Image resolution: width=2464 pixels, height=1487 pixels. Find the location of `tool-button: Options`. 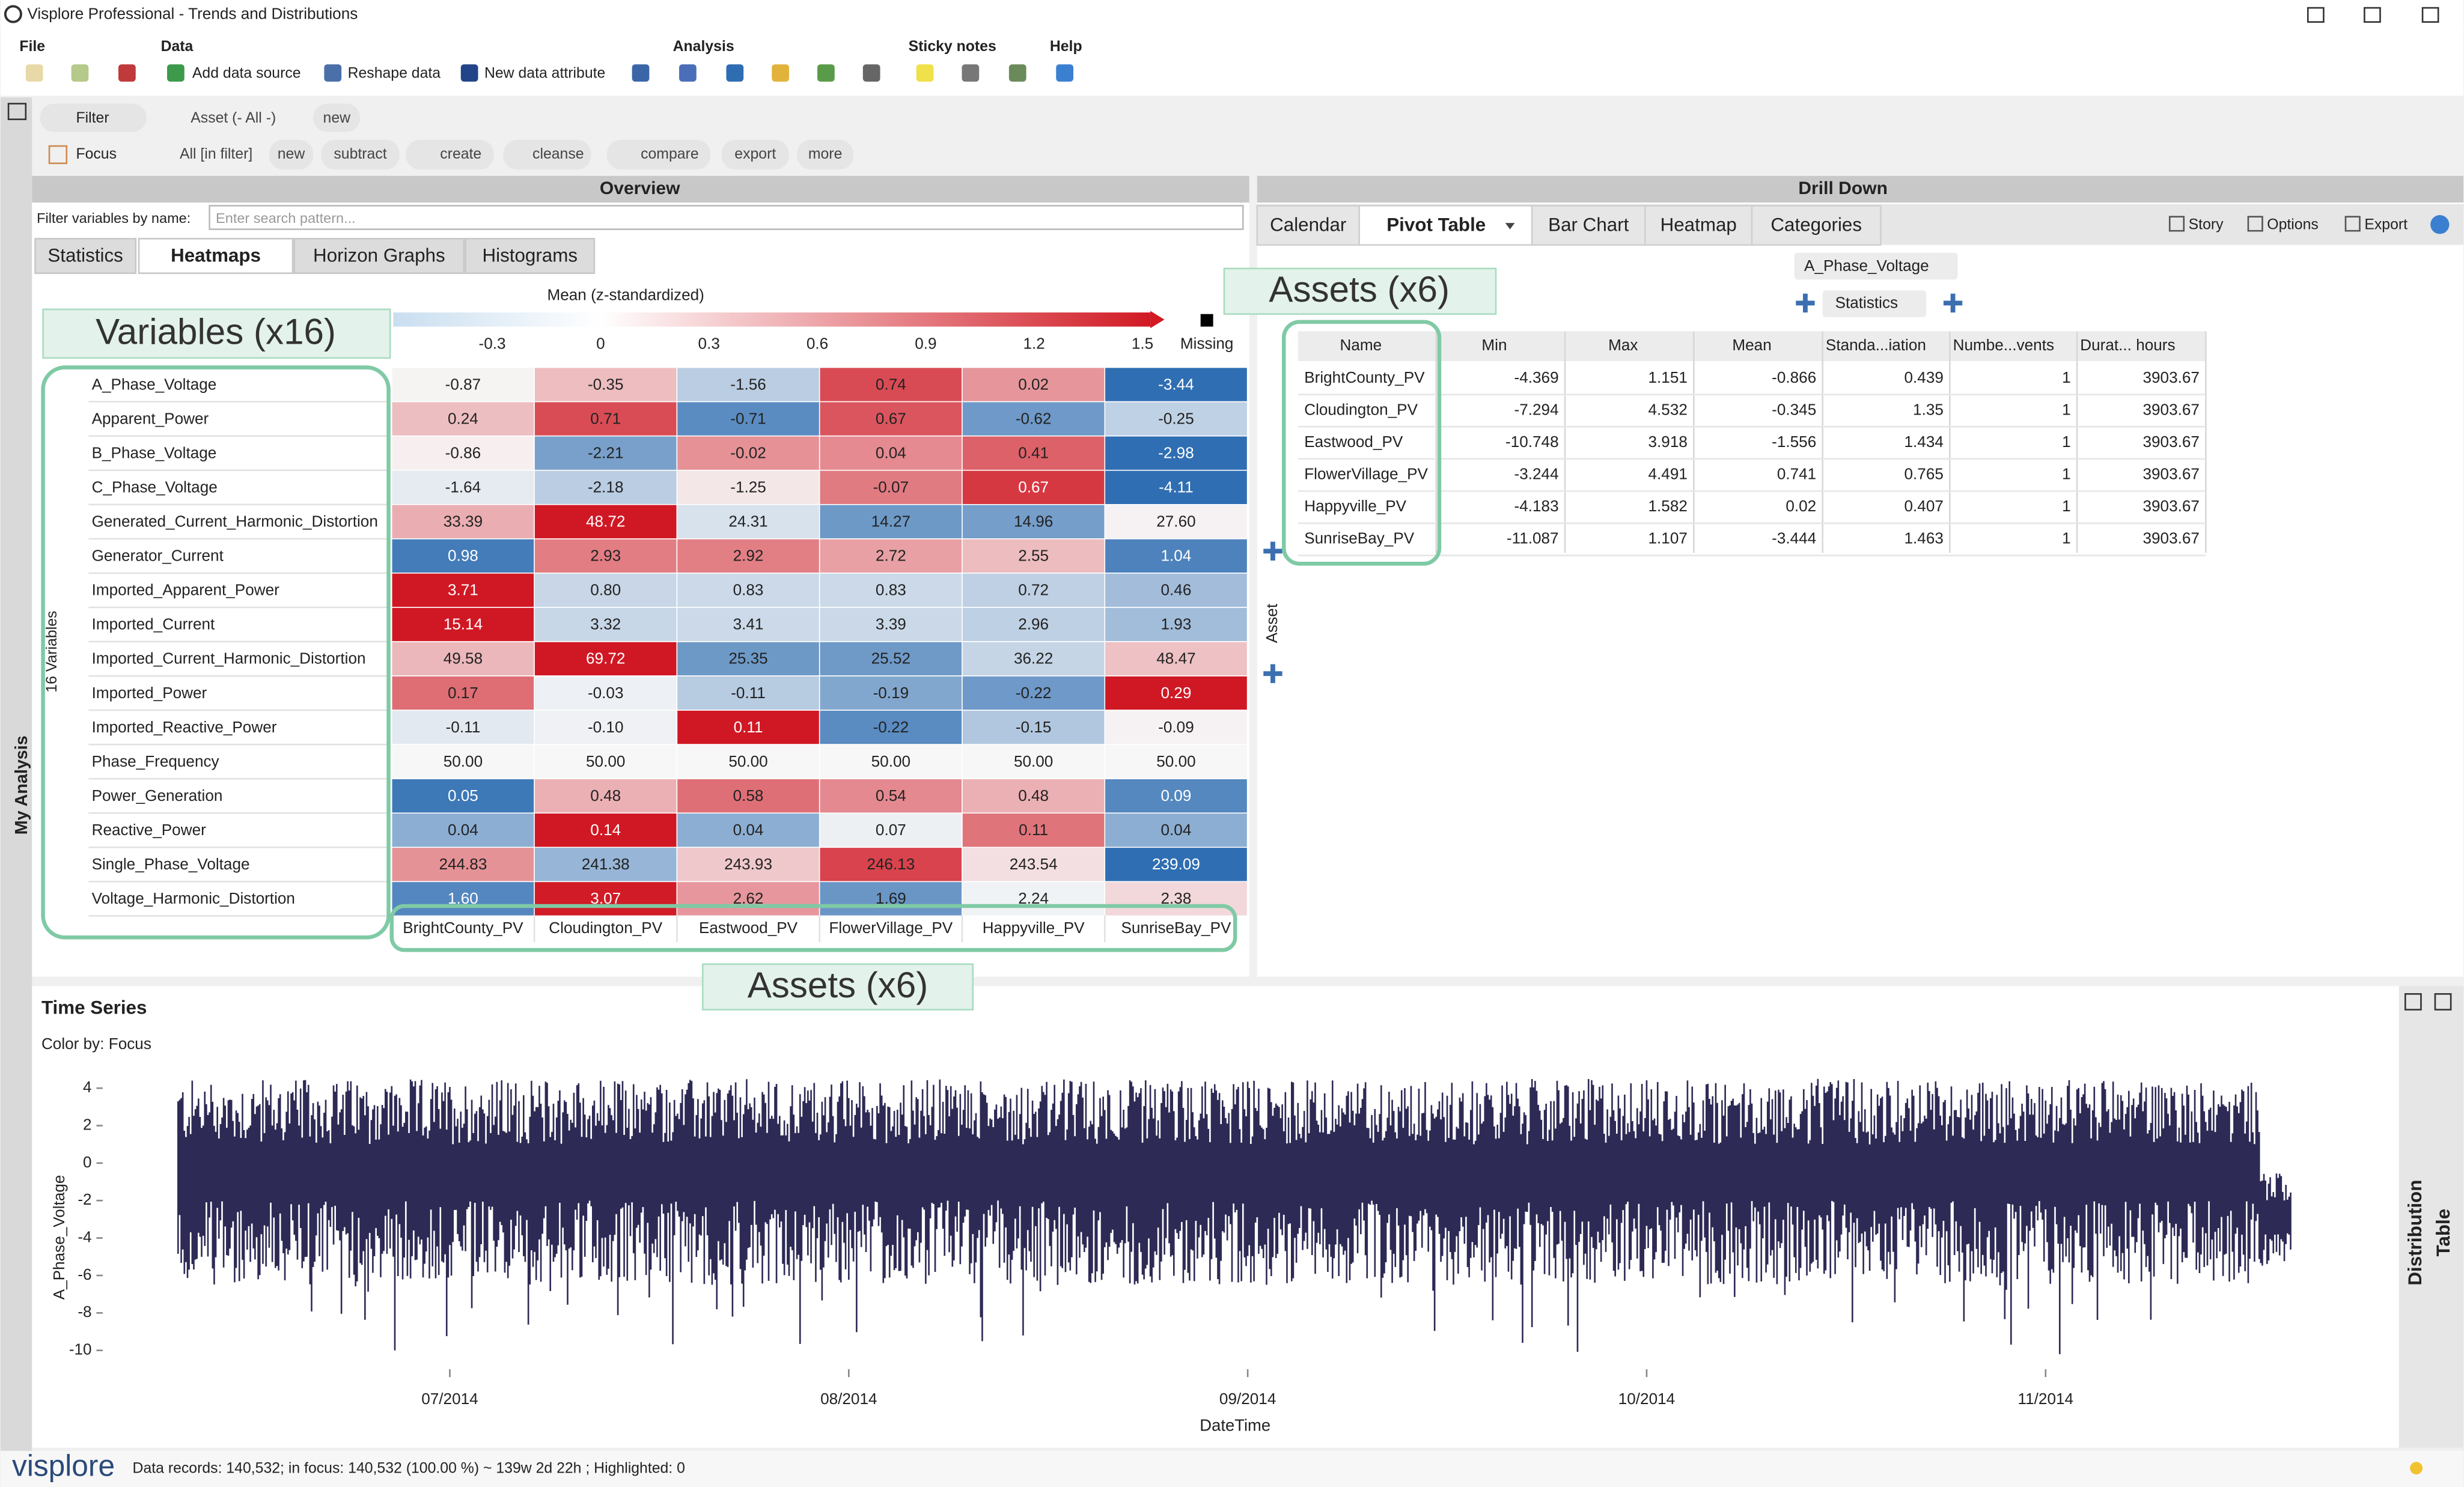

tool-button: Options is located at coordinates (2293, 225).